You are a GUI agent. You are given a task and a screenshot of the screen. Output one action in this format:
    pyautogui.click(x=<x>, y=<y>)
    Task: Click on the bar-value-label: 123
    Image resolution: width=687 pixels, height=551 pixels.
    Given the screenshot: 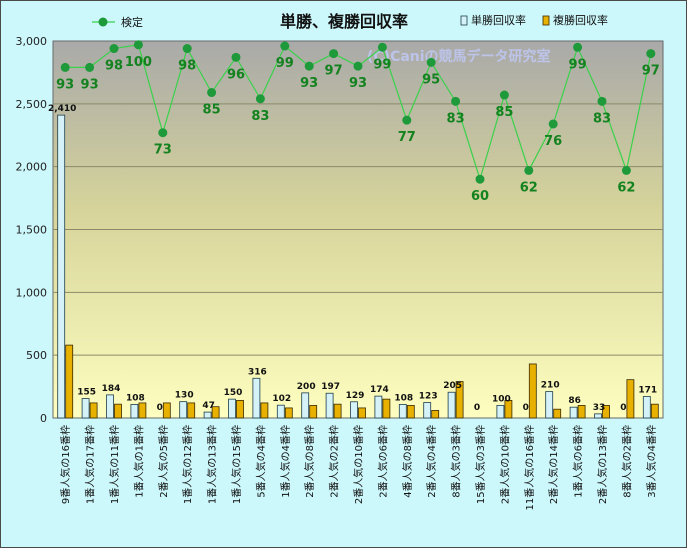 What is the action you would take?
    pyautogui.click(x=428, y=397)
    